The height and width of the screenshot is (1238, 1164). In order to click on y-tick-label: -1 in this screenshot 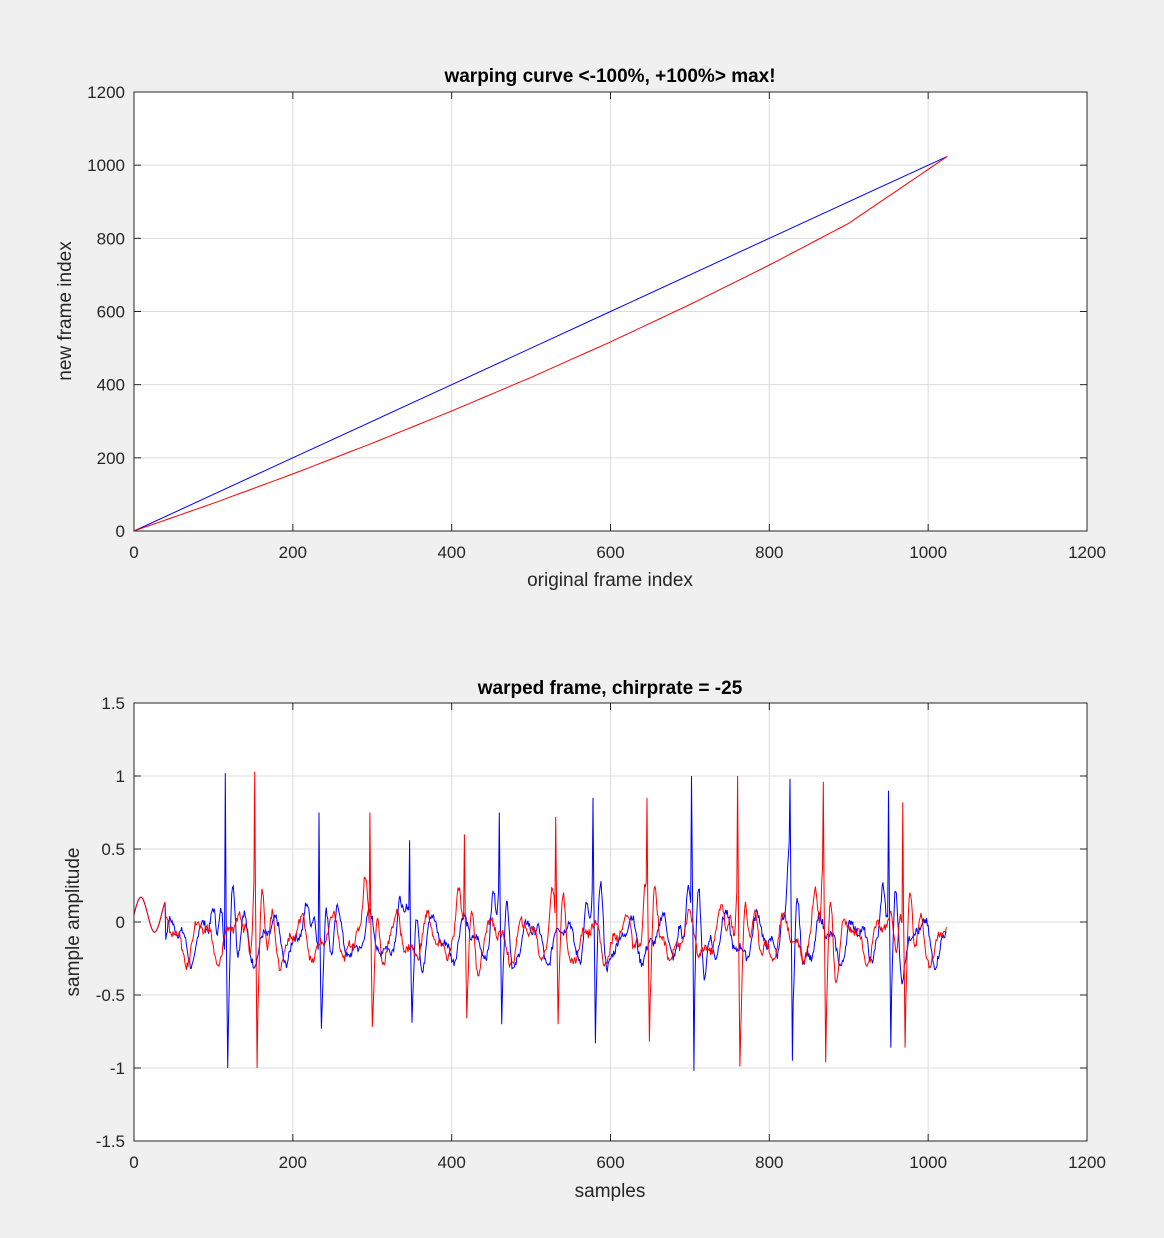, I will do `click(117, 1068)`.